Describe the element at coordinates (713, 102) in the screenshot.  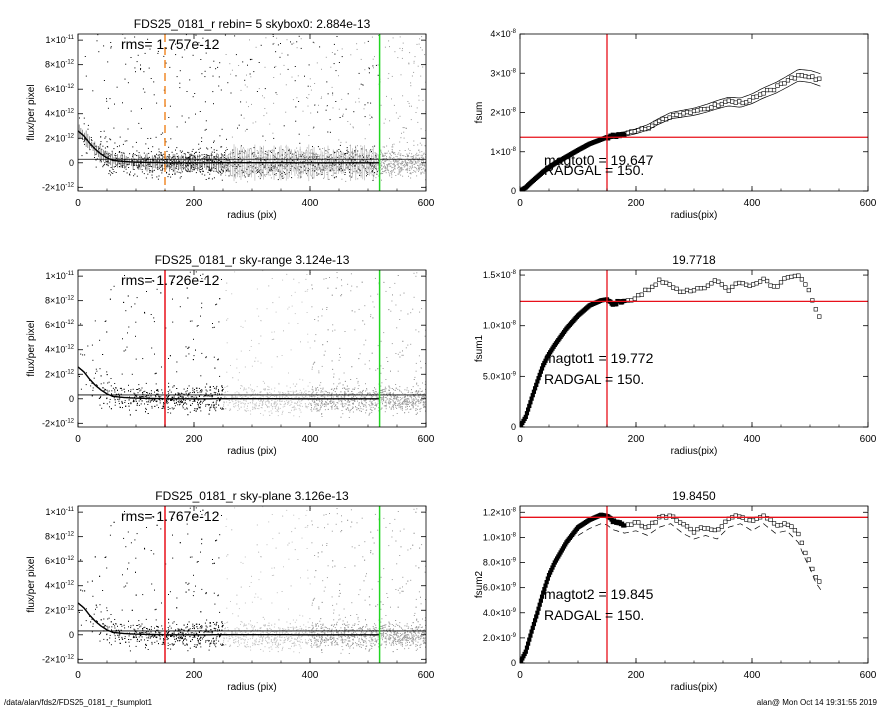
I see `upper-envelope-line` at that location.